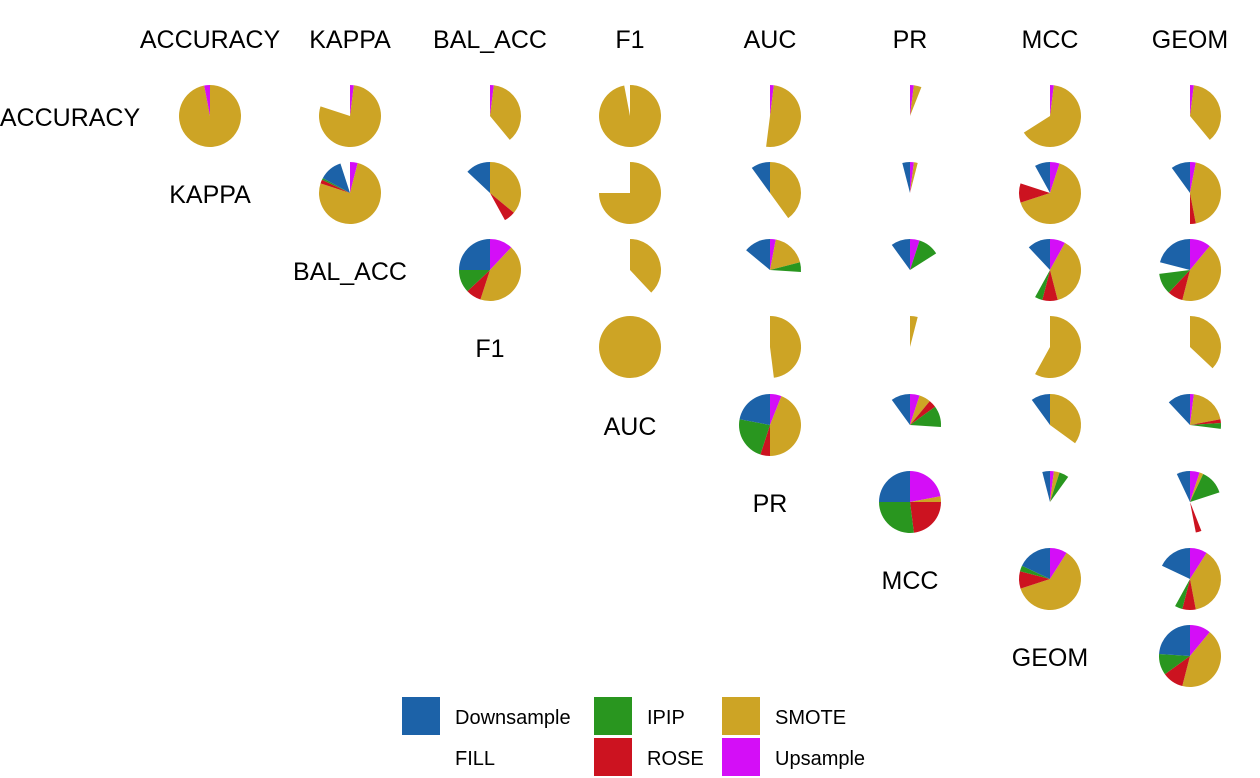  I want to click on pie-mcc-vs-mcc, so click(1050, 579).